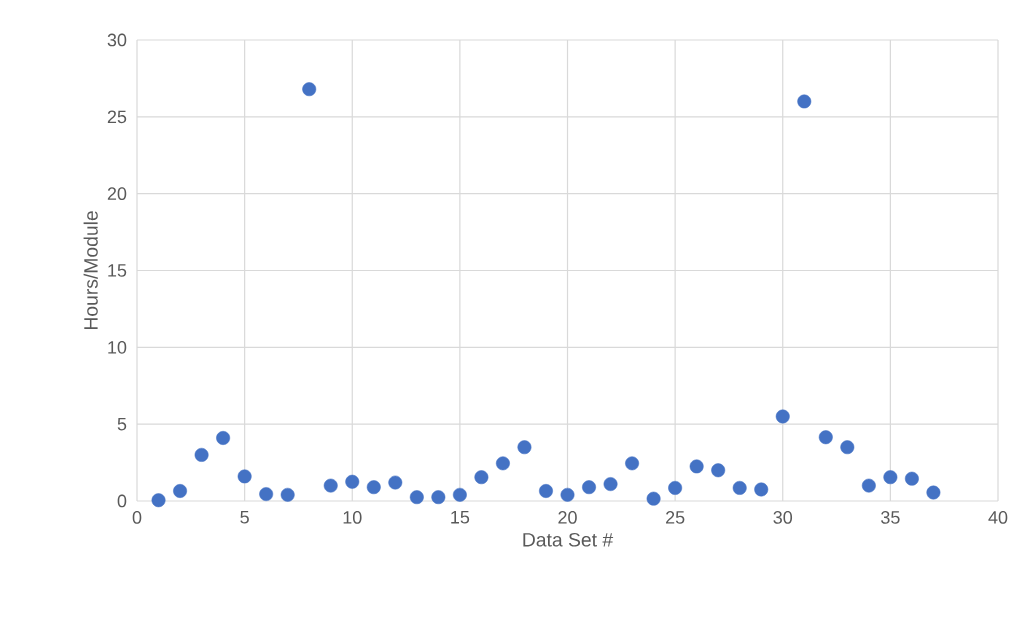  I want to click on y-tick-label: 25, so click(117, 117).